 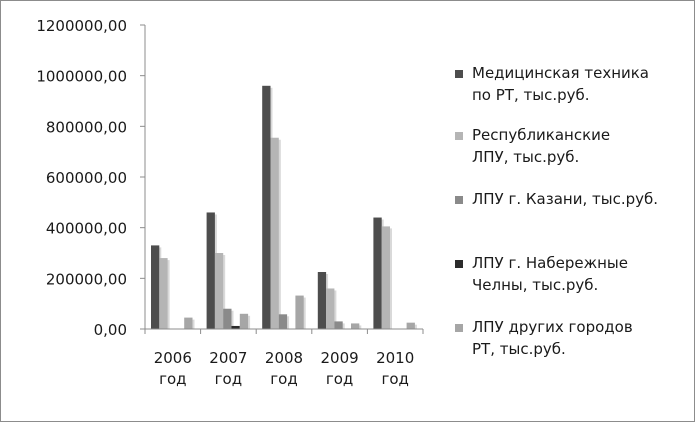 I want to click on x-tick-label: 2009 год, so click(x=340, y=368).